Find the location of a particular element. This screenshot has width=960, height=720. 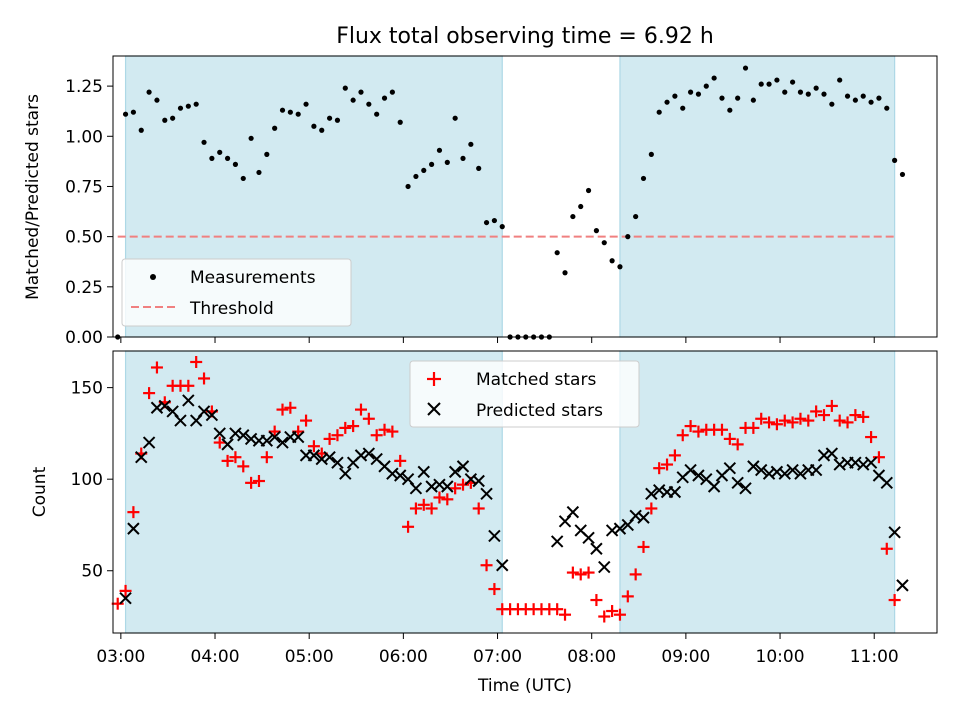

bottom-y-axis: 50 100 150 is located at coordinates (92, 480).